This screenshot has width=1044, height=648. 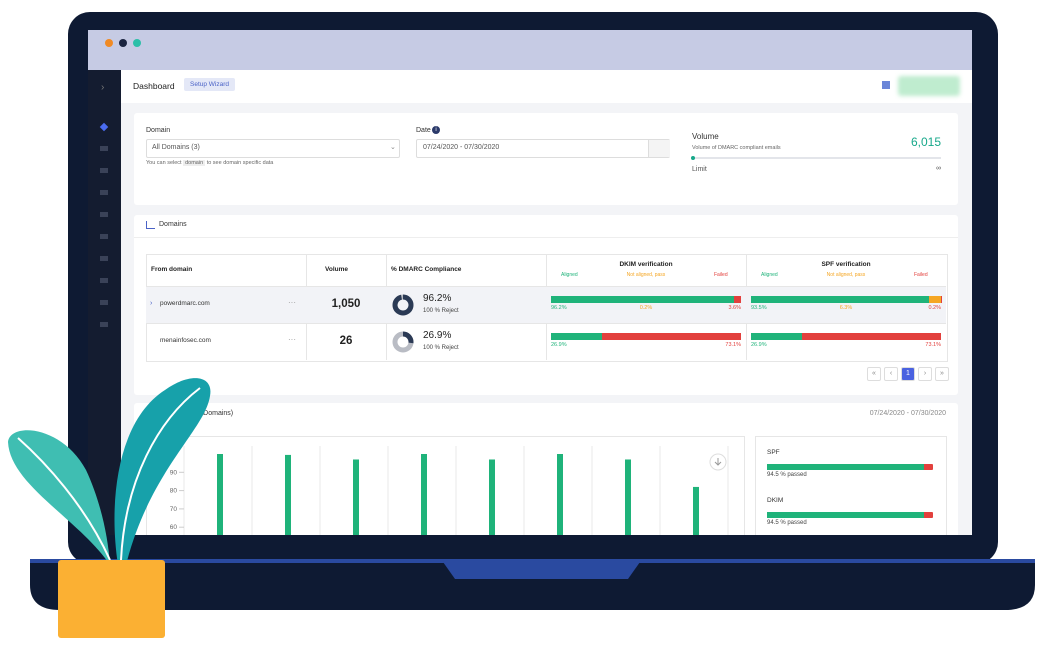 I want to click on notch, so click(x=541, y=570).